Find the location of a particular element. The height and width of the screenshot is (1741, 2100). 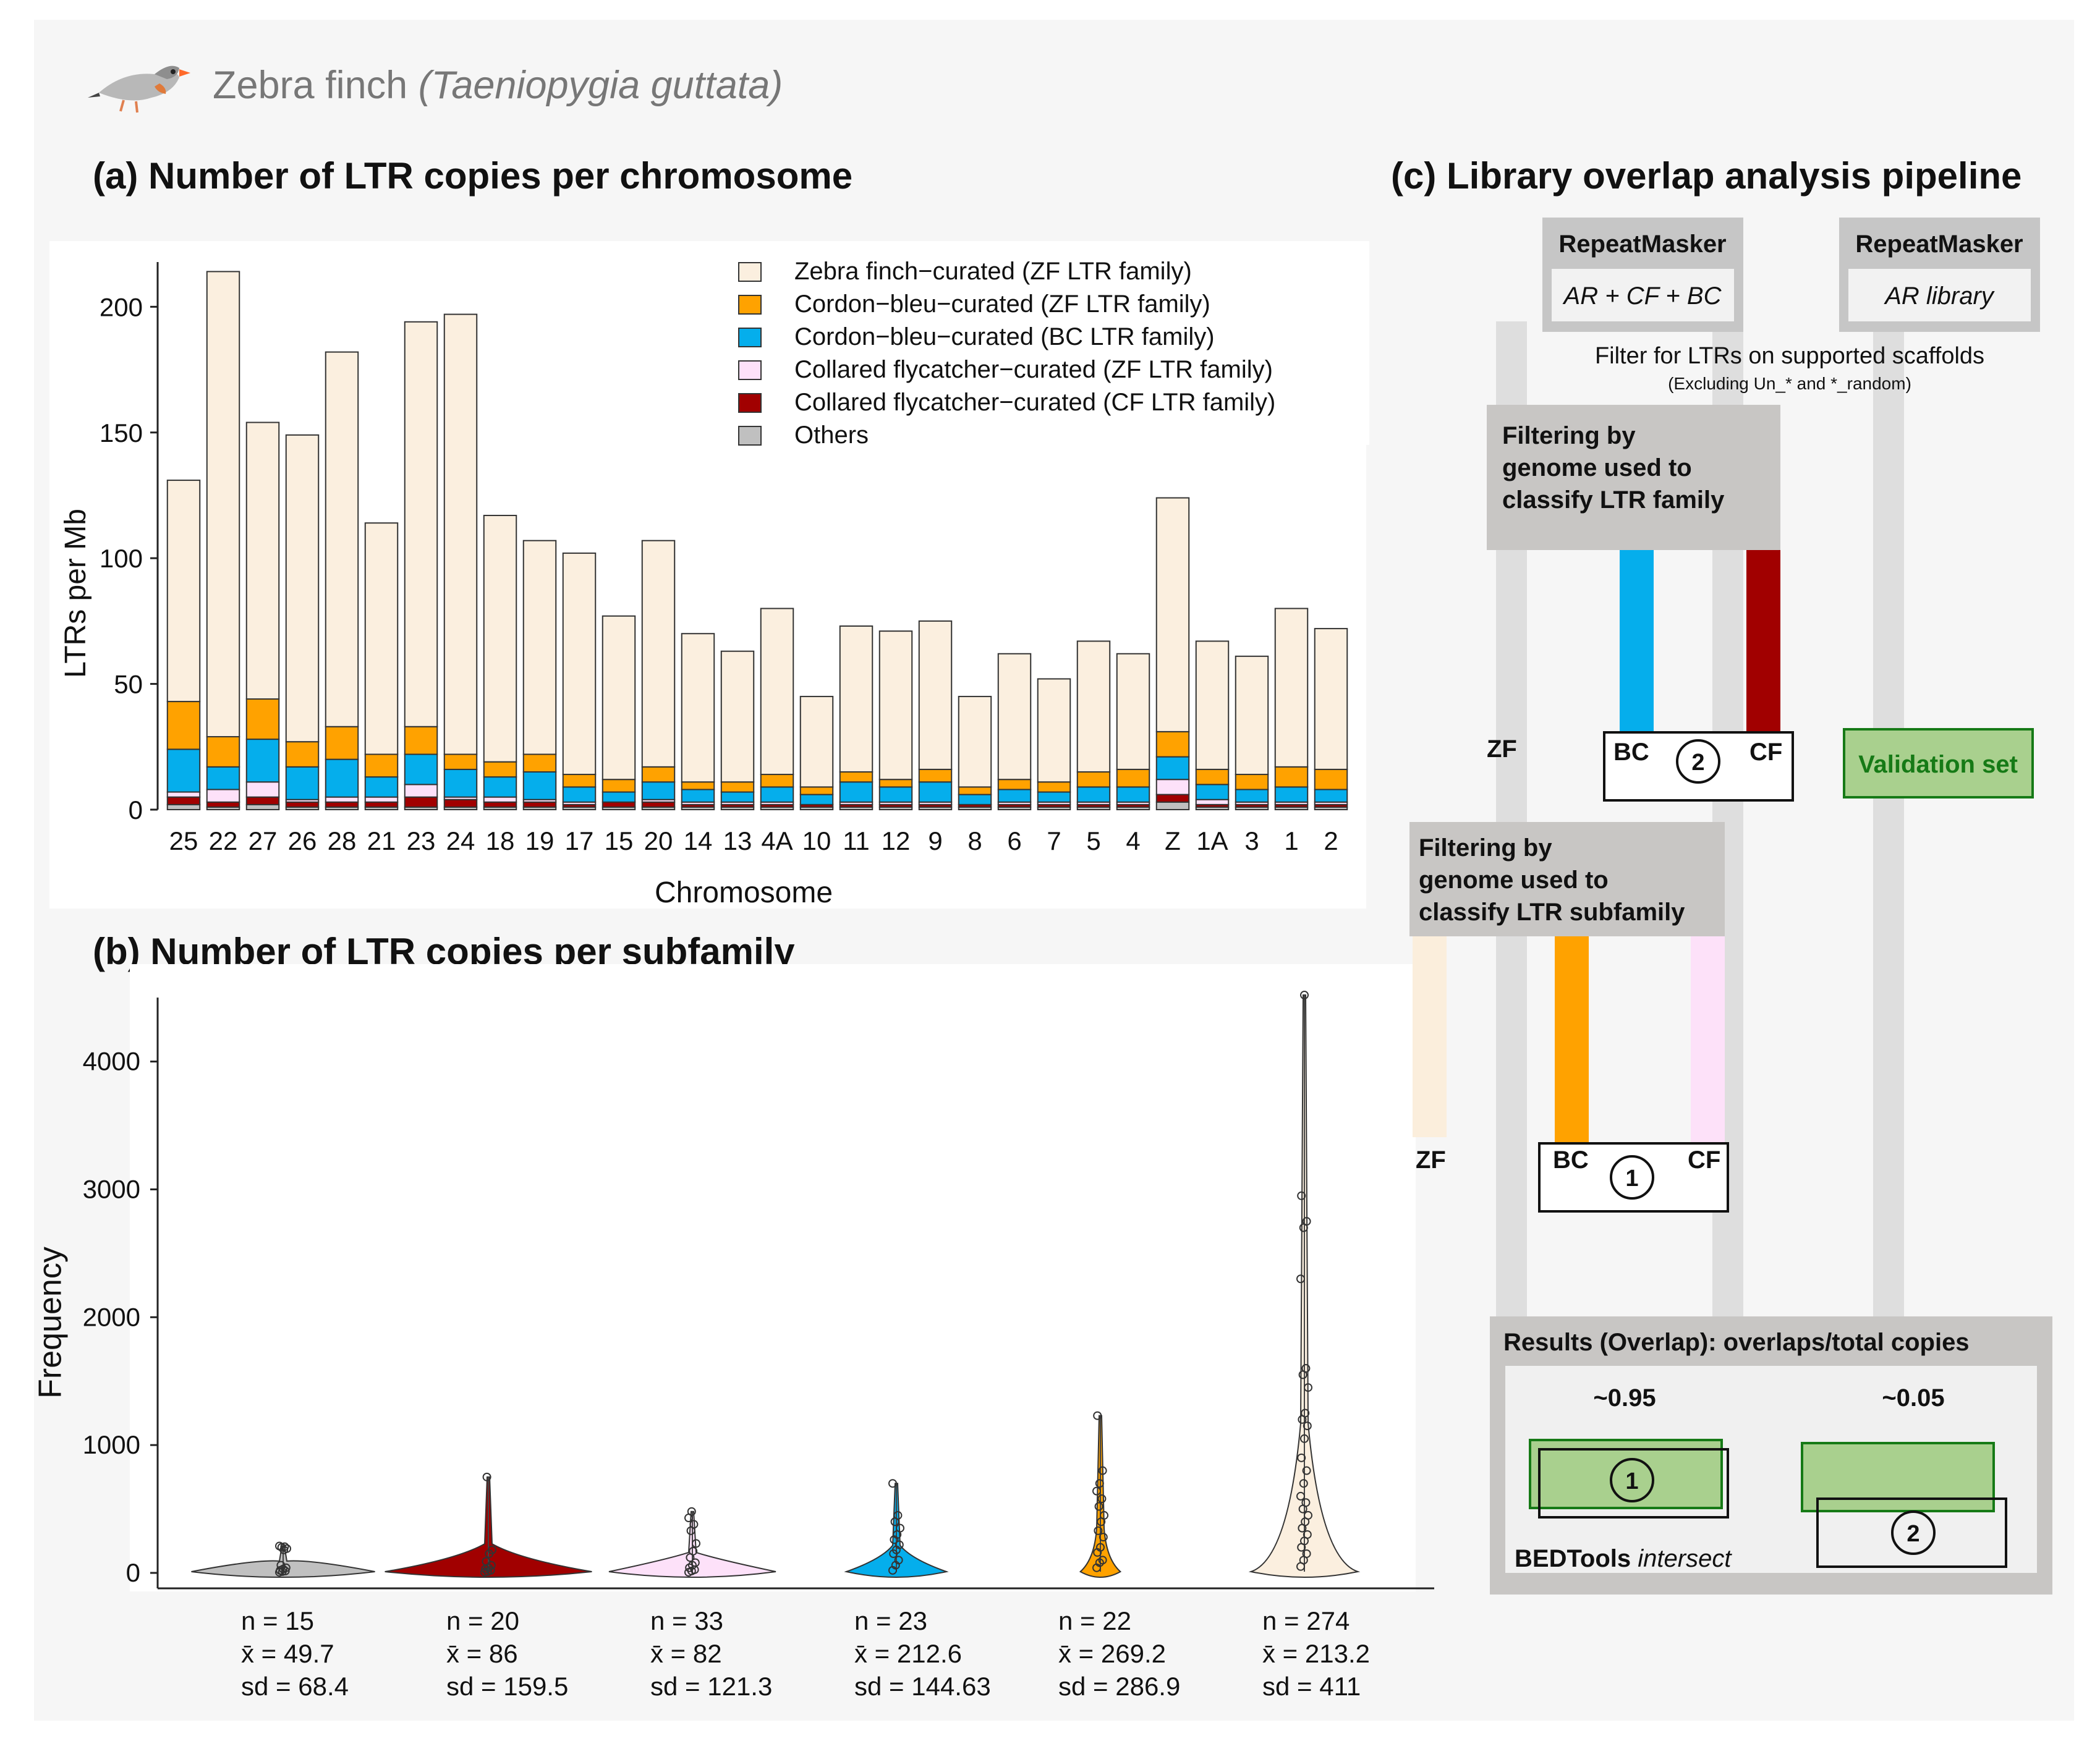

chart-a-x-tick-label: 2 is located at coordinates (1331, 840).